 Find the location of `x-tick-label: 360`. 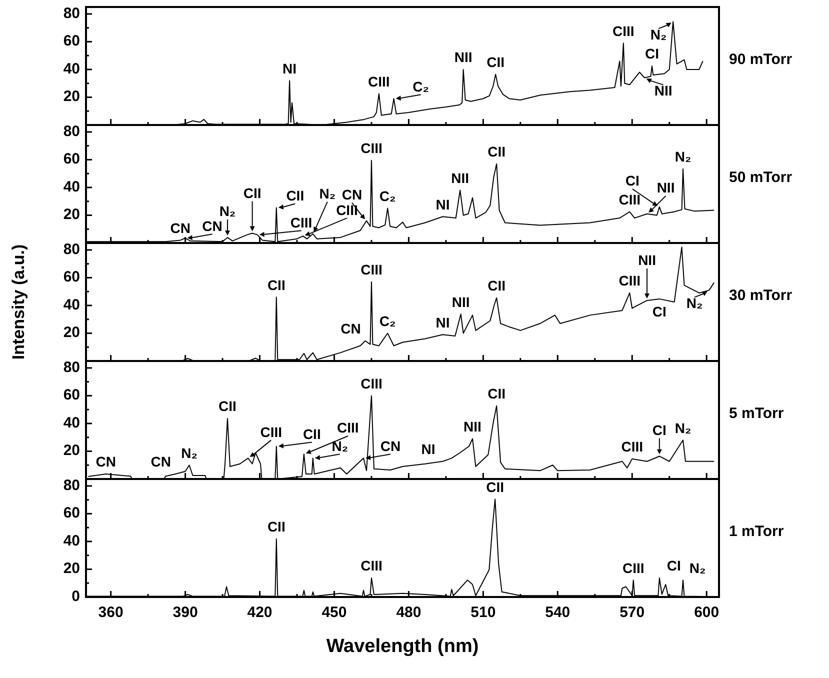

x-tick-label: 360 is located at coordinates (111, 612).